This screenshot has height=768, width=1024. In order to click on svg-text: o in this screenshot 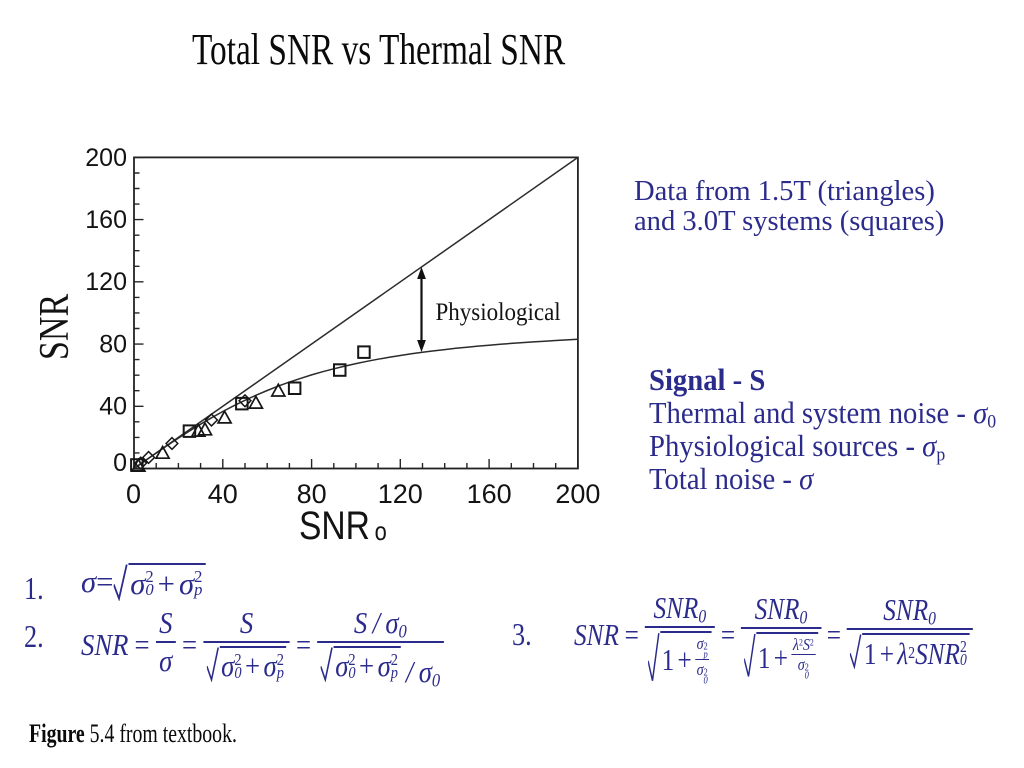, I will do `click(381, 531)`.